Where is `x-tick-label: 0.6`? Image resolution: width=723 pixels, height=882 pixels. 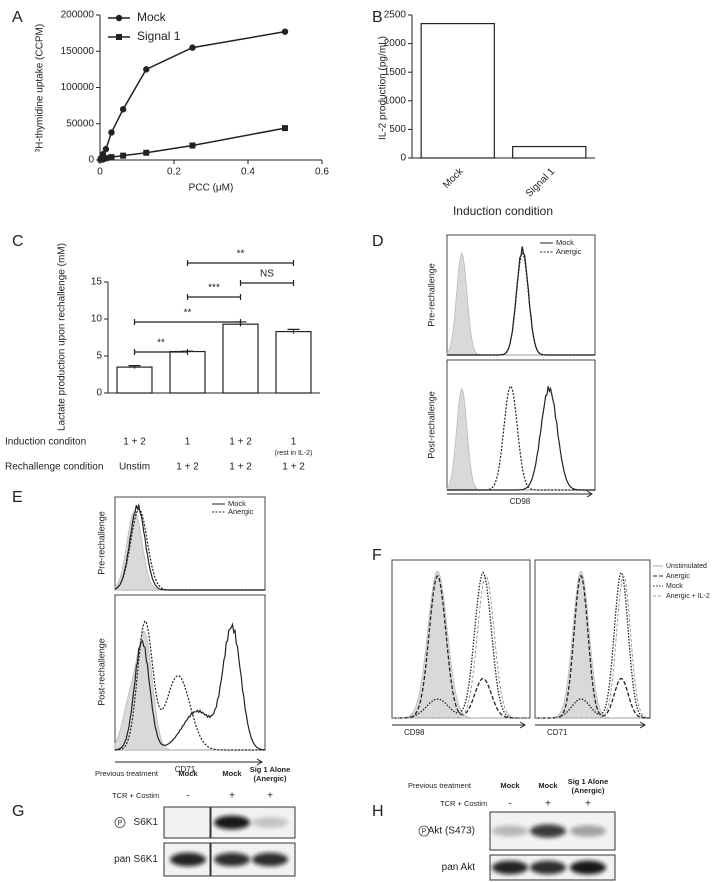 x-tick-label: 0.6 is located at coordinates (322, 172).